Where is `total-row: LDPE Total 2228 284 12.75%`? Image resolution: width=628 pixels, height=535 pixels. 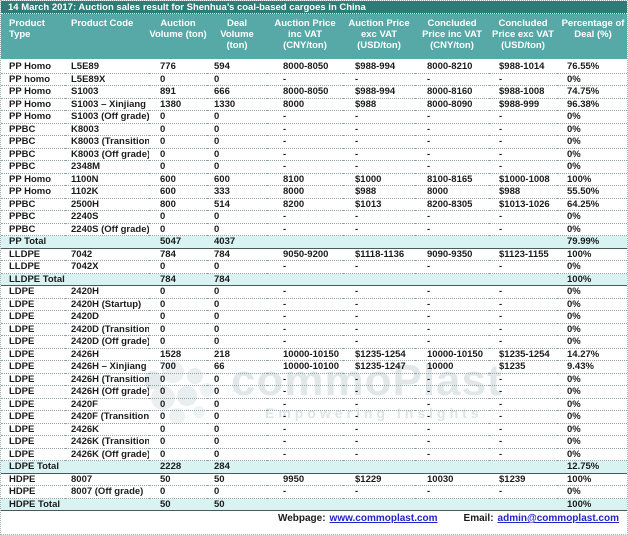 total-row: LDPE Total 2228 284 12.75% is located at coordinates (314, 467).